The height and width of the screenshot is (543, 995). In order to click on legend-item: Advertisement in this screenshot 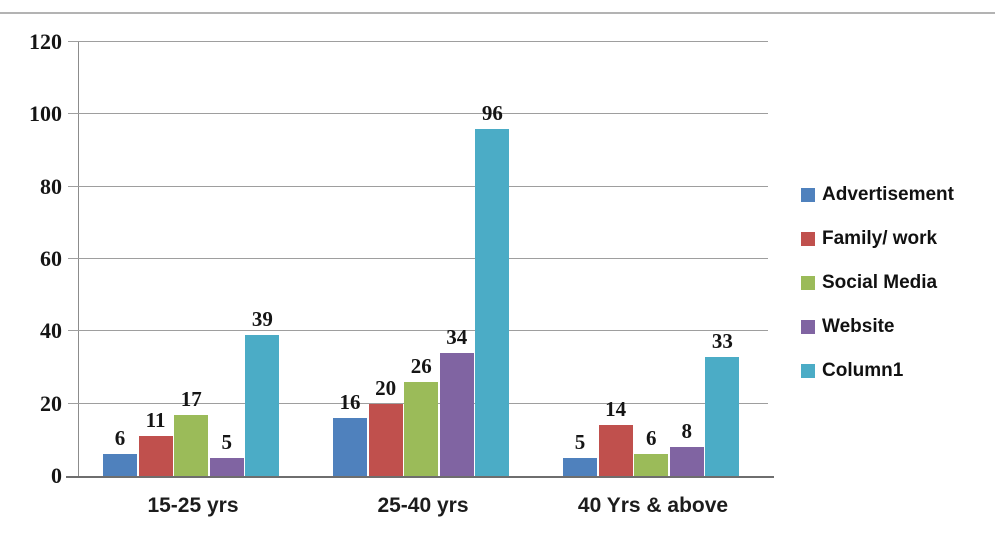, I will do `click(877, 194)`.